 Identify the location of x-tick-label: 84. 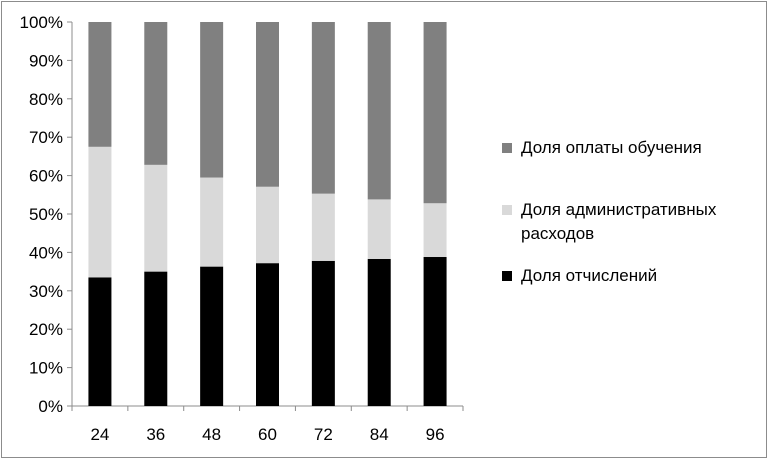
(379, 434).